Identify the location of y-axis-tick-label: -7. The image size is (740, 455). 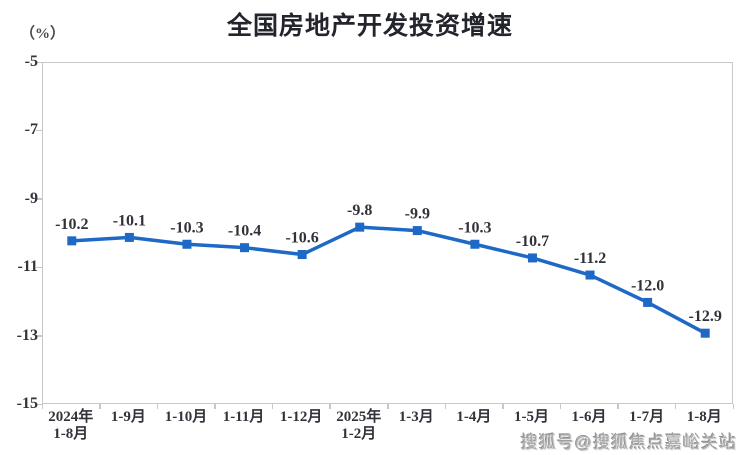
(31, 130).